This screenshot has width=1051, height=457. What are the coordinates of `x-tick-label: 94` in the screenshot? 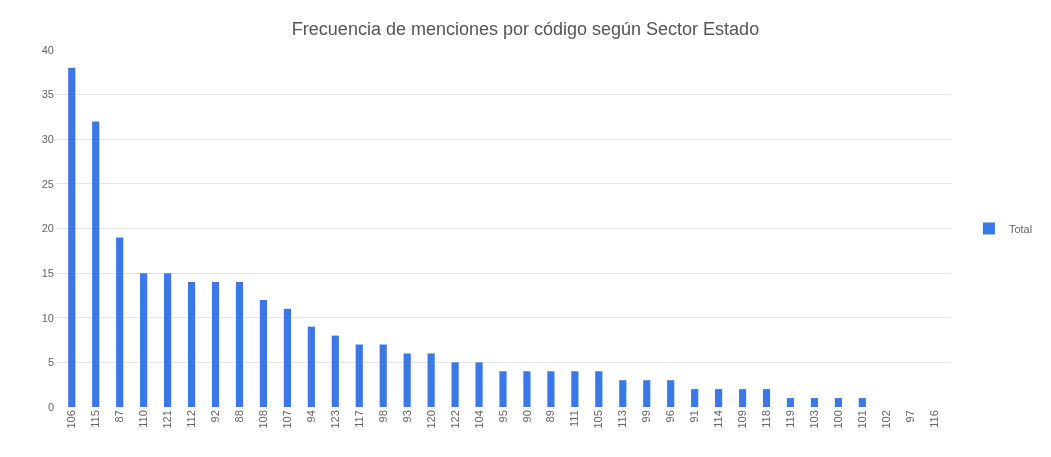 It's located at (310, 416).